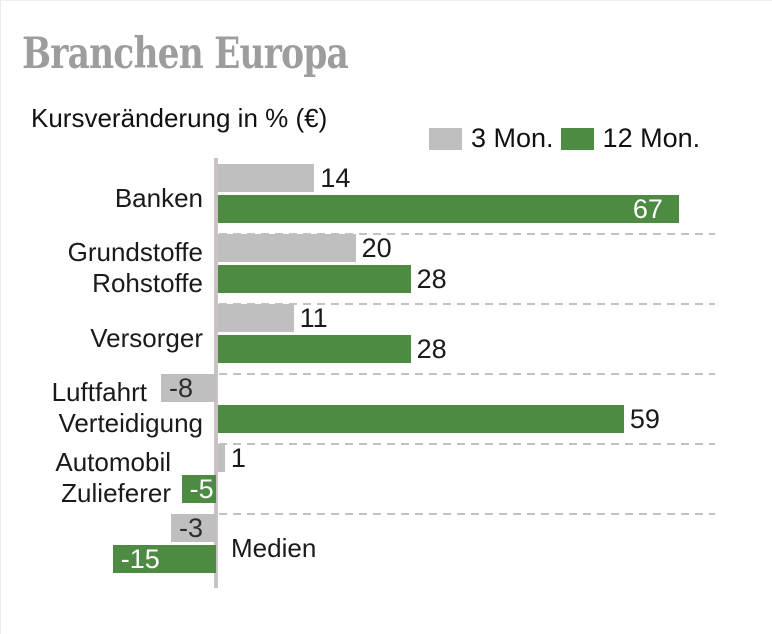  Describe the element at coordinates (179, 118) in the screenshot. I see `chart-subtitle: Kursveränderung in % (€)` at that location.